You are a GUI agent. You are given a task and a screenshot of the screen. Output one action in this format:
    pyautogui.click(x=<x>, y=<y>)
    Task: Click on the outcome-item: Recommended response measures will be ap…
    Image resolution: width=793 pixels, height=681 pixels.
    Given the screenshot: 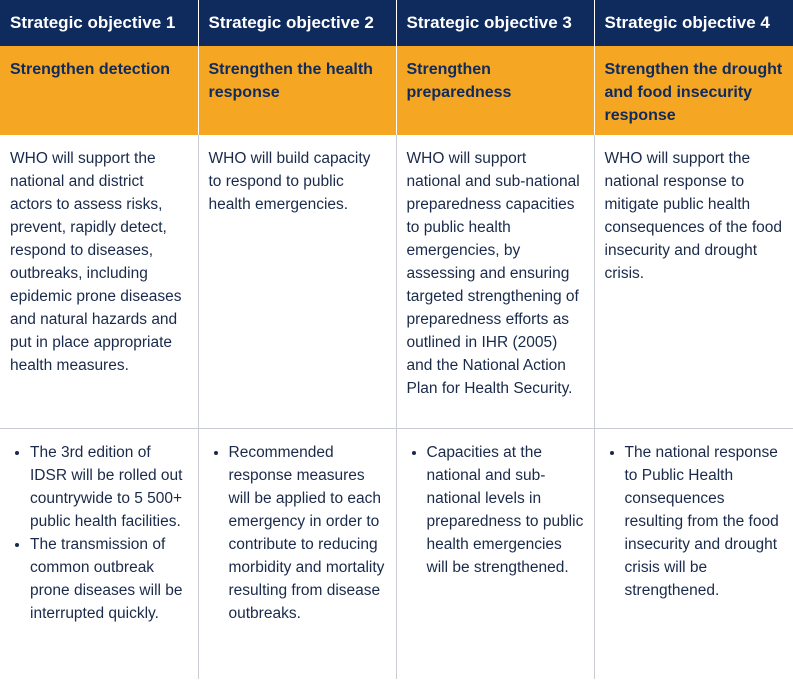 What is the action you would take?
    pyautogui.click(x=309, y=533)
    